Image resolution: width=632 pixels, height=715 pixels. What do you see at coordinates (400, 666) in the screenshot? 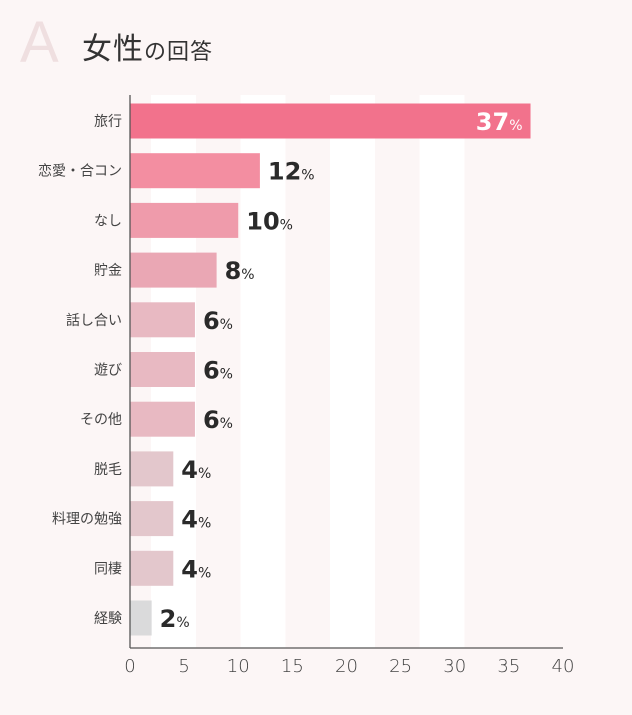
I see `x-tick-label: 25` at bounding box center [400, 666].